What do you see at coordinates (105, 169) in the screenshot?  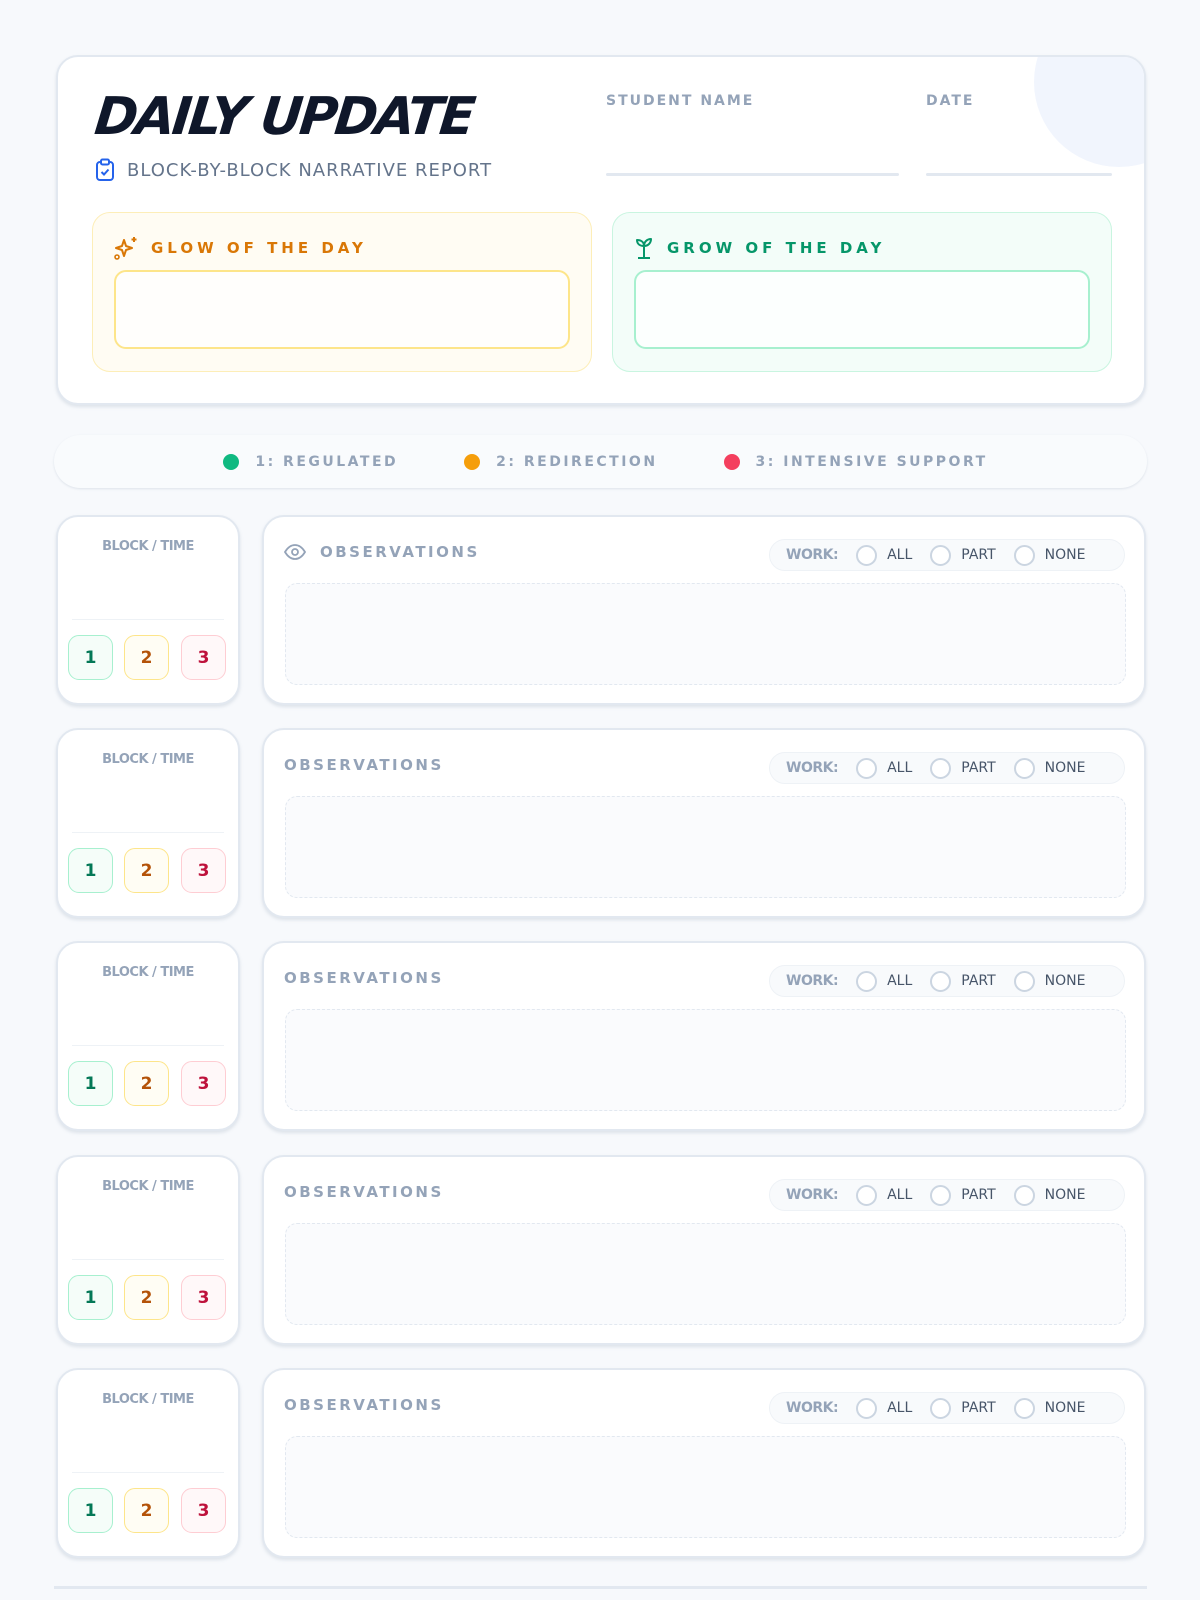 I see `clipboard-check-icon` at bounding box center [105, 169].